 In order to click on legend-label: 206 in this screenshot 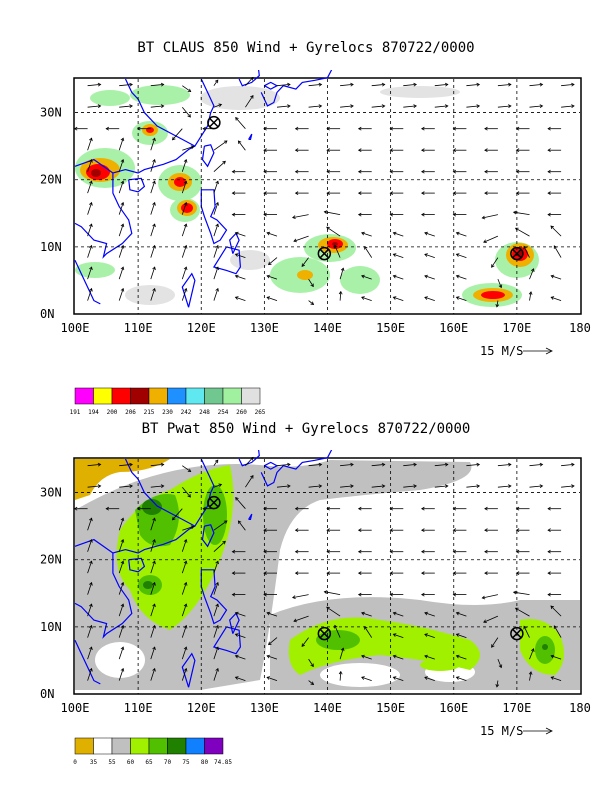, I will do `click(130, 412)`.